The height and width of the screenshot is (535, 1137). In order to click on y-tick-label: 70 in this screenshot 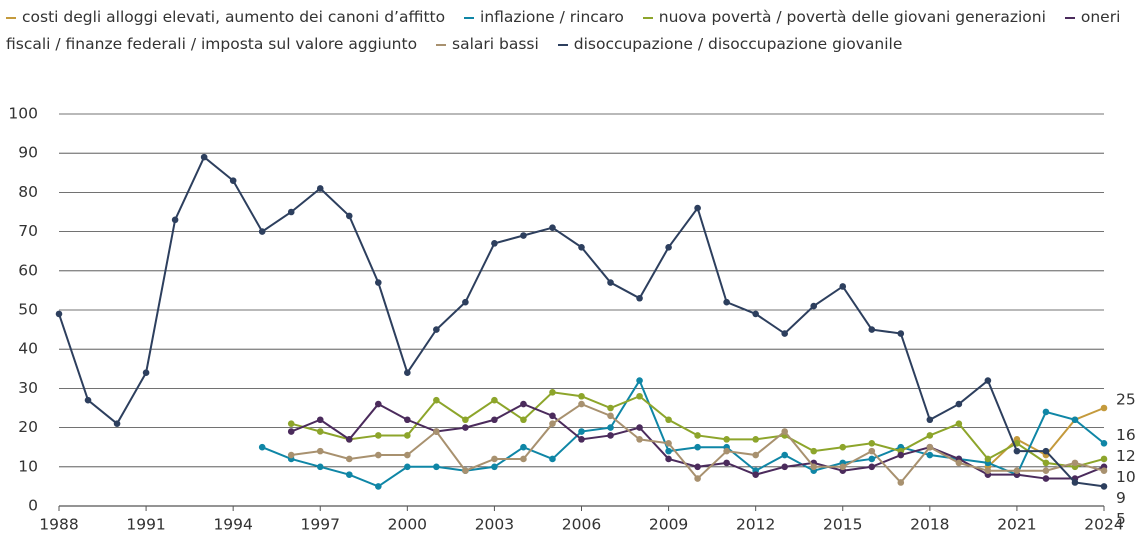, I will do `click(28, 231)`.